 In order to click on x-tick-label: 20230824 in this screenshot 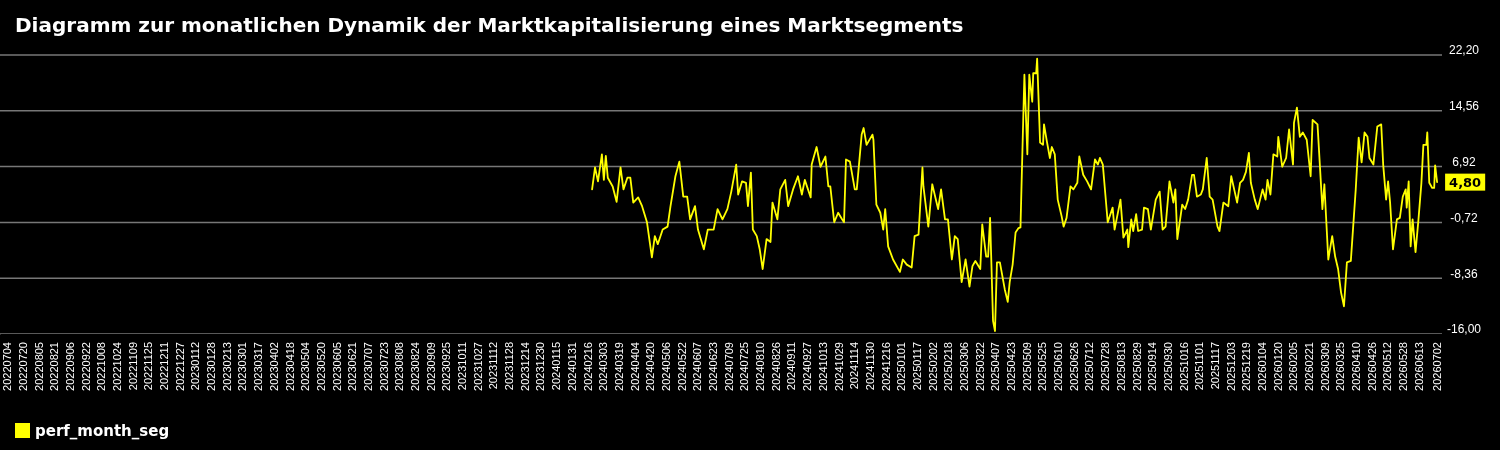, I will do `click(415, 366)`.